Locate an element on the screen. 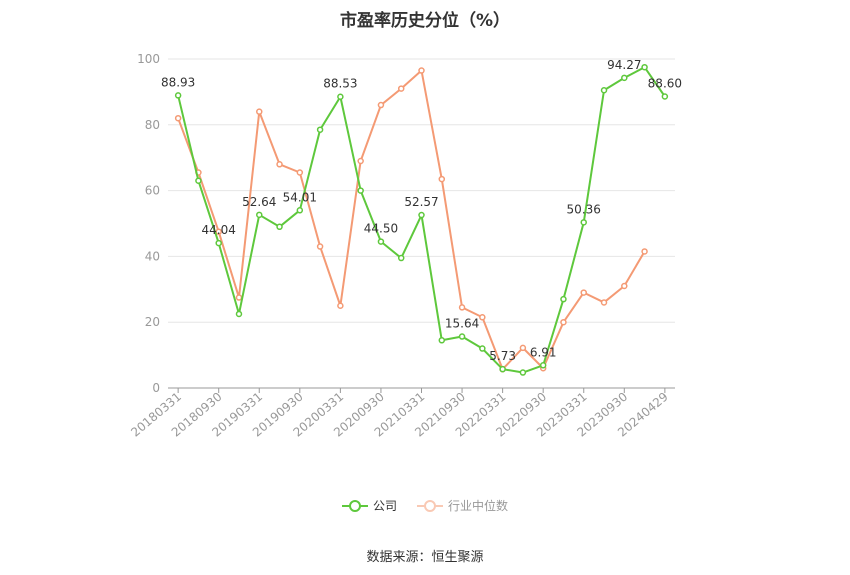  y-tick-label: 60 is located at coordinates (152, 191).